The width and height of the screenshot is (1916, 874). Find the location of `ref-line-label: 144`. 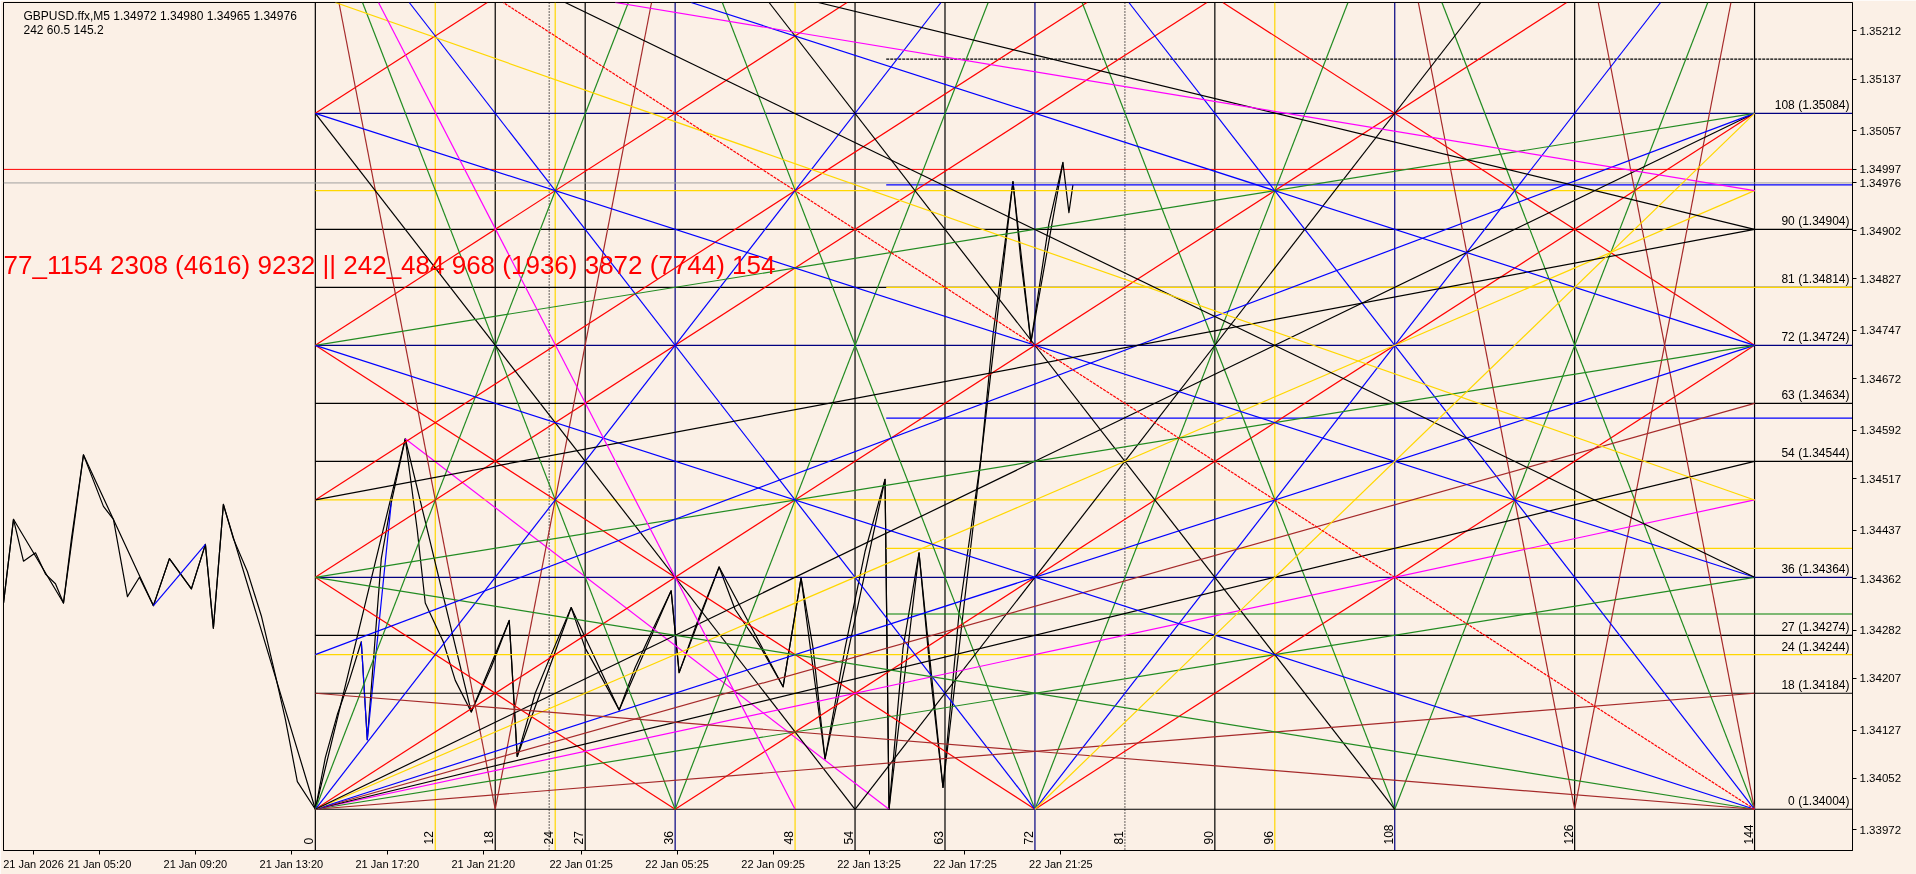

ref-line-label: 144 is located at coordinates (1748, 834).